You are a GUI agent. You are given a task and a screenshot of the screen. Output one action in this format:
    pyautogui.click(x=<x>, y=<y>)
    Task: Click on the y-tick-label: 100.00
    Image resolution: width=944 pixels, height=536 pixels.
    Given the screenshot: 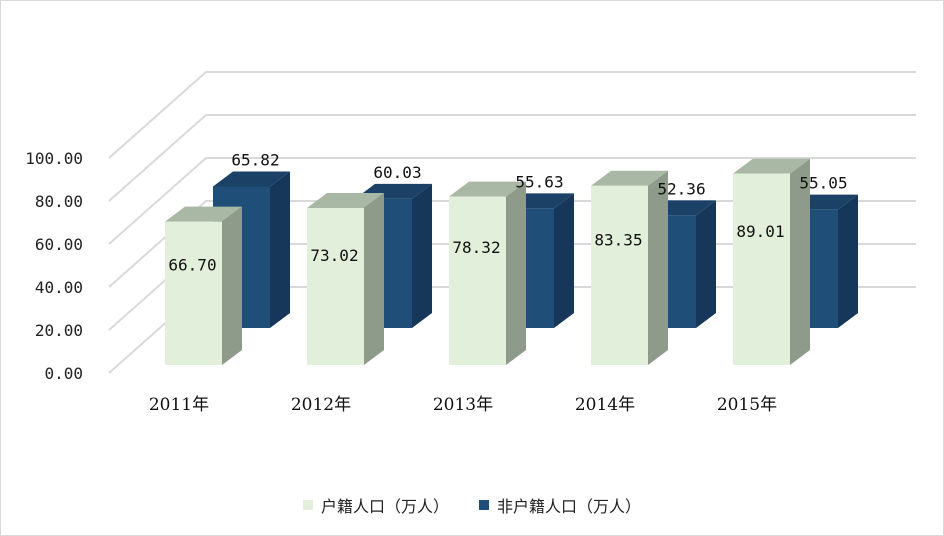 What is the action you would take?
    pyautogui.click(x=54, y=158)
    